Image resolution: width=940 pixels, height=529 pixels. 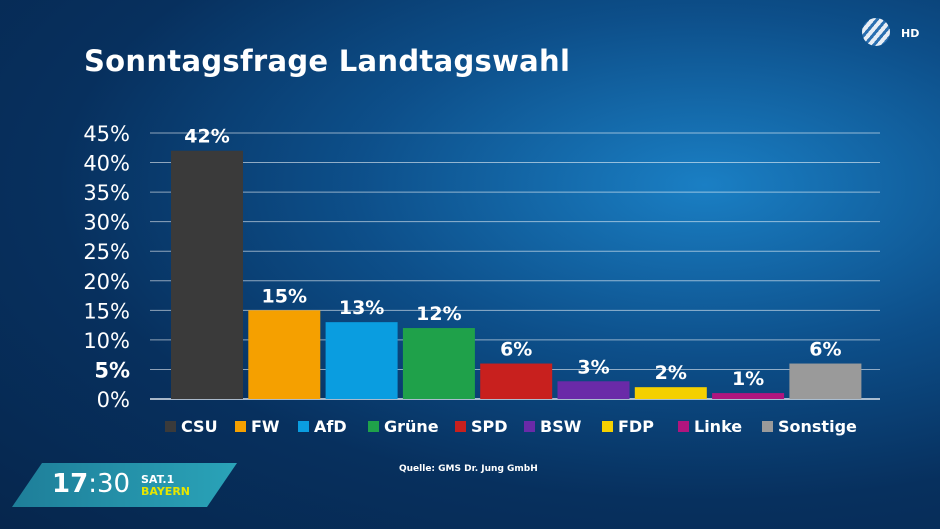 What do you see at coordinates (361, 308) in the screenshot?
I see `data-label: 13%` at bounding box center [361, 308].